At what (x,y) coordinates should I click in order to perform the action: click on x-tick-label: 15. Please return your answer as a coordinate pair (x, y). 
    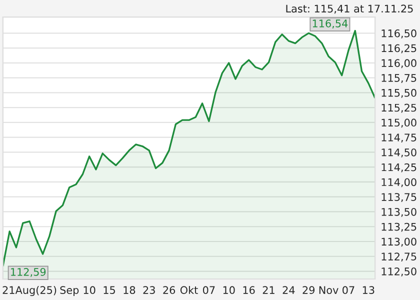
    Looking at the image, I should click on (109, 290).